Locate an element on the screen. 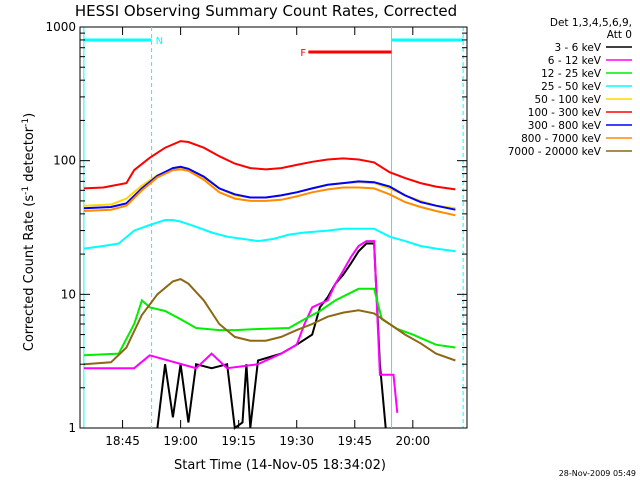 The width and height of the screenshot is (640, 480). y-axis-label-end: ) is located at coordinates (29, 115).